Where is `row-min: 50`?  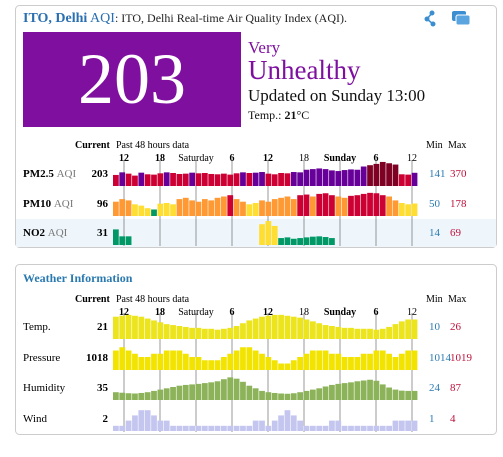
row-min: 50 is located at coordinates (435, 204).